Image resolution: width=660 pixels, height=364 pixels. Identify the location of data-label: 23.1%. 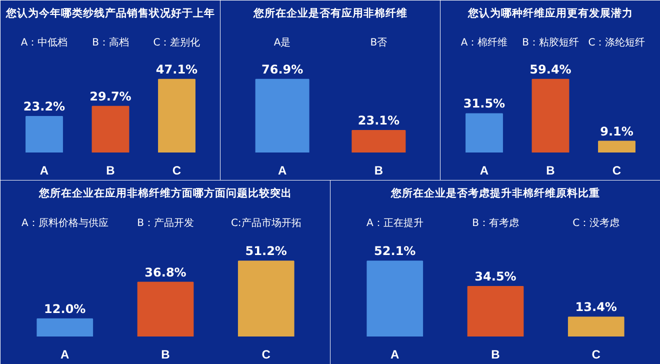
(379, 121).